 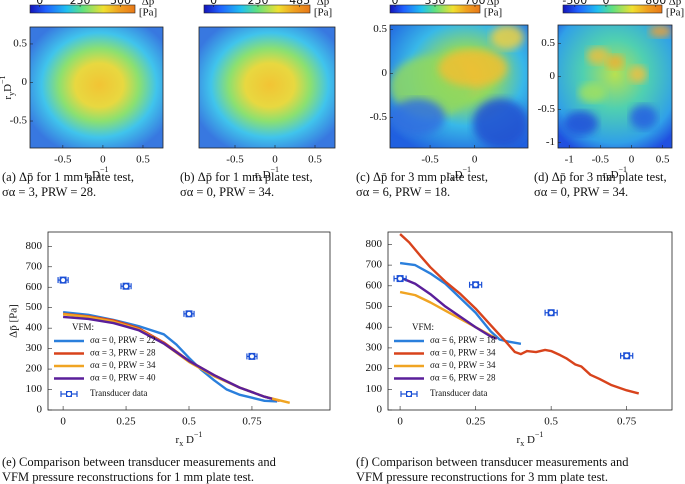 What do you see at coordinates (553, 76) in the screenshot?
I see `y-tick-label: 0` at bounding box center [553, 76].